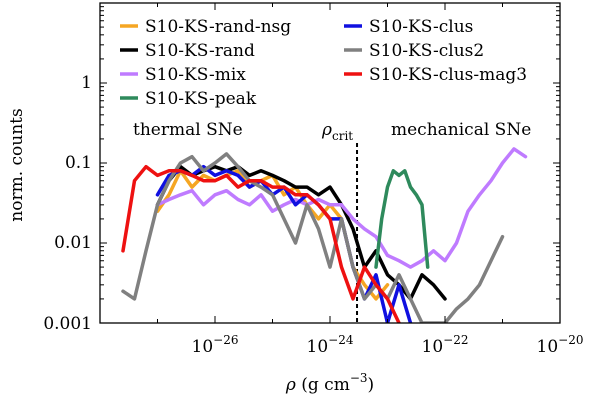 Image resolution: width=592 pixels, height=400 pixels. Describe the element at coordinates (67, 324) in the screenshot. I see `y-tick-label-0.001: 0.001` at that location.